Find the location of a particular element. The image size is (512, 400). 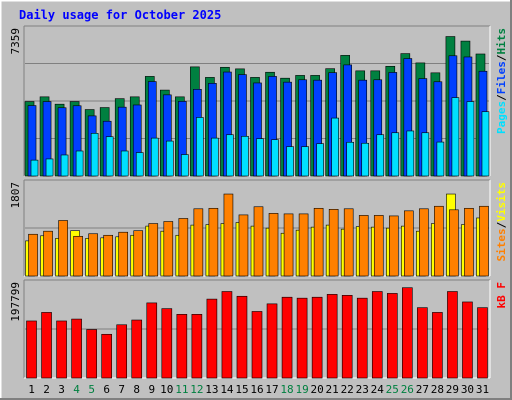

x-tick-label-day-4: 4 is located at coordinates (76, 389).